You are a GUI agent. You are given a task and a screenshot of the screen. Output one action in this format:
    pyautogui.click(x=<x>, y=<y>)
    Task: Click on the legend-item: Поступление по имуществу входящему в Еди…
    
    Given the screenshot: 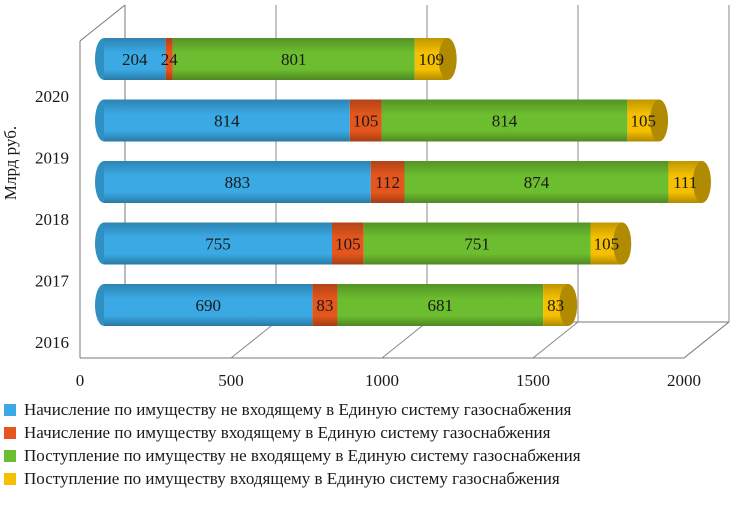 What is the action you would take?
    pyautogui.click(x=376, y=478)
    